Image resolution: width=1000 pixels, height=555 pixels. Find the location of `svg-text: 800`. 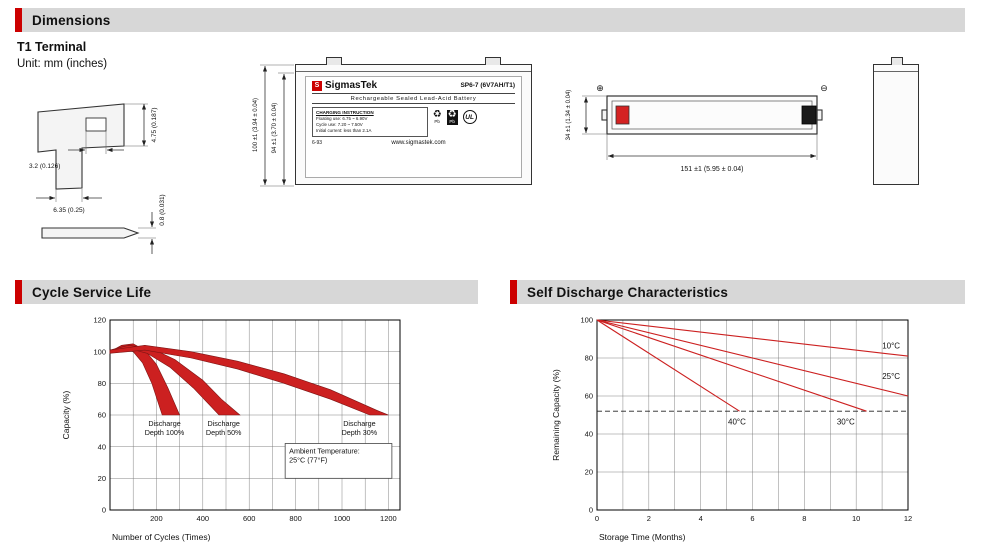

svg-text: 800 is located at coordinates (295, 518).